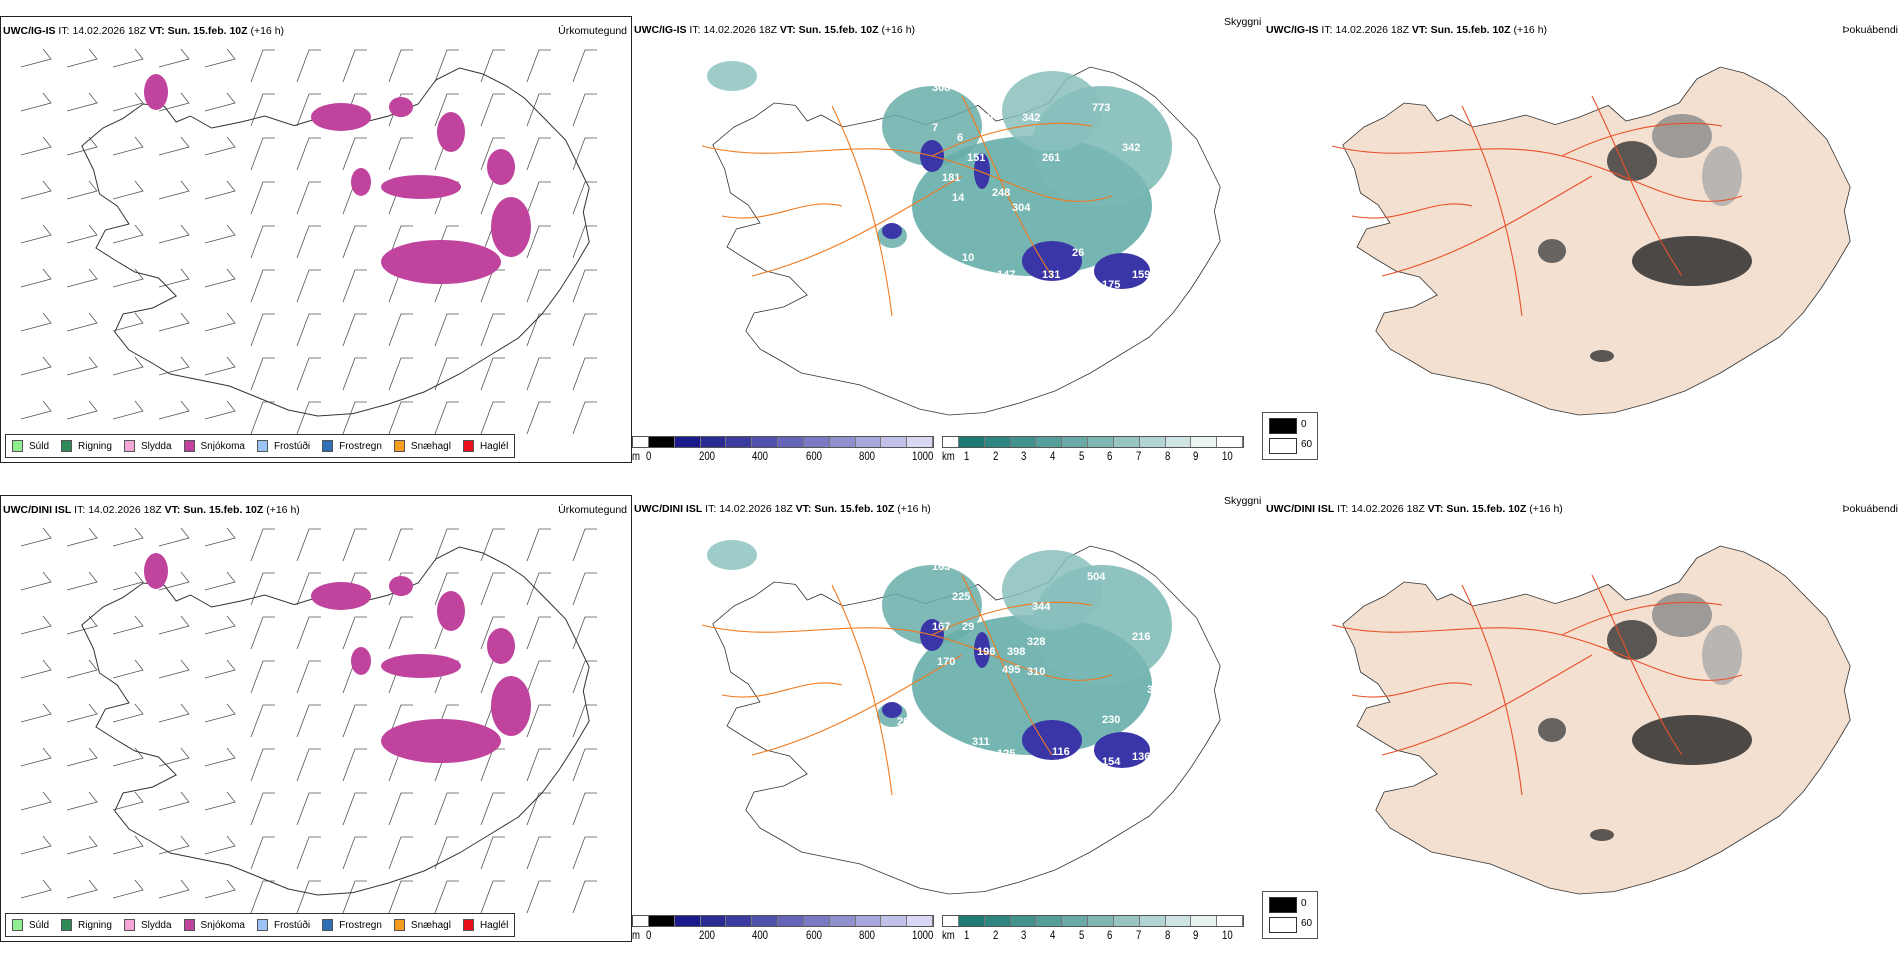 The height and width of the screenshot is (957, 1900). Describe the element at coordinates (707, 456) in the screenshot. I see `scale-tick: 200` at that location.